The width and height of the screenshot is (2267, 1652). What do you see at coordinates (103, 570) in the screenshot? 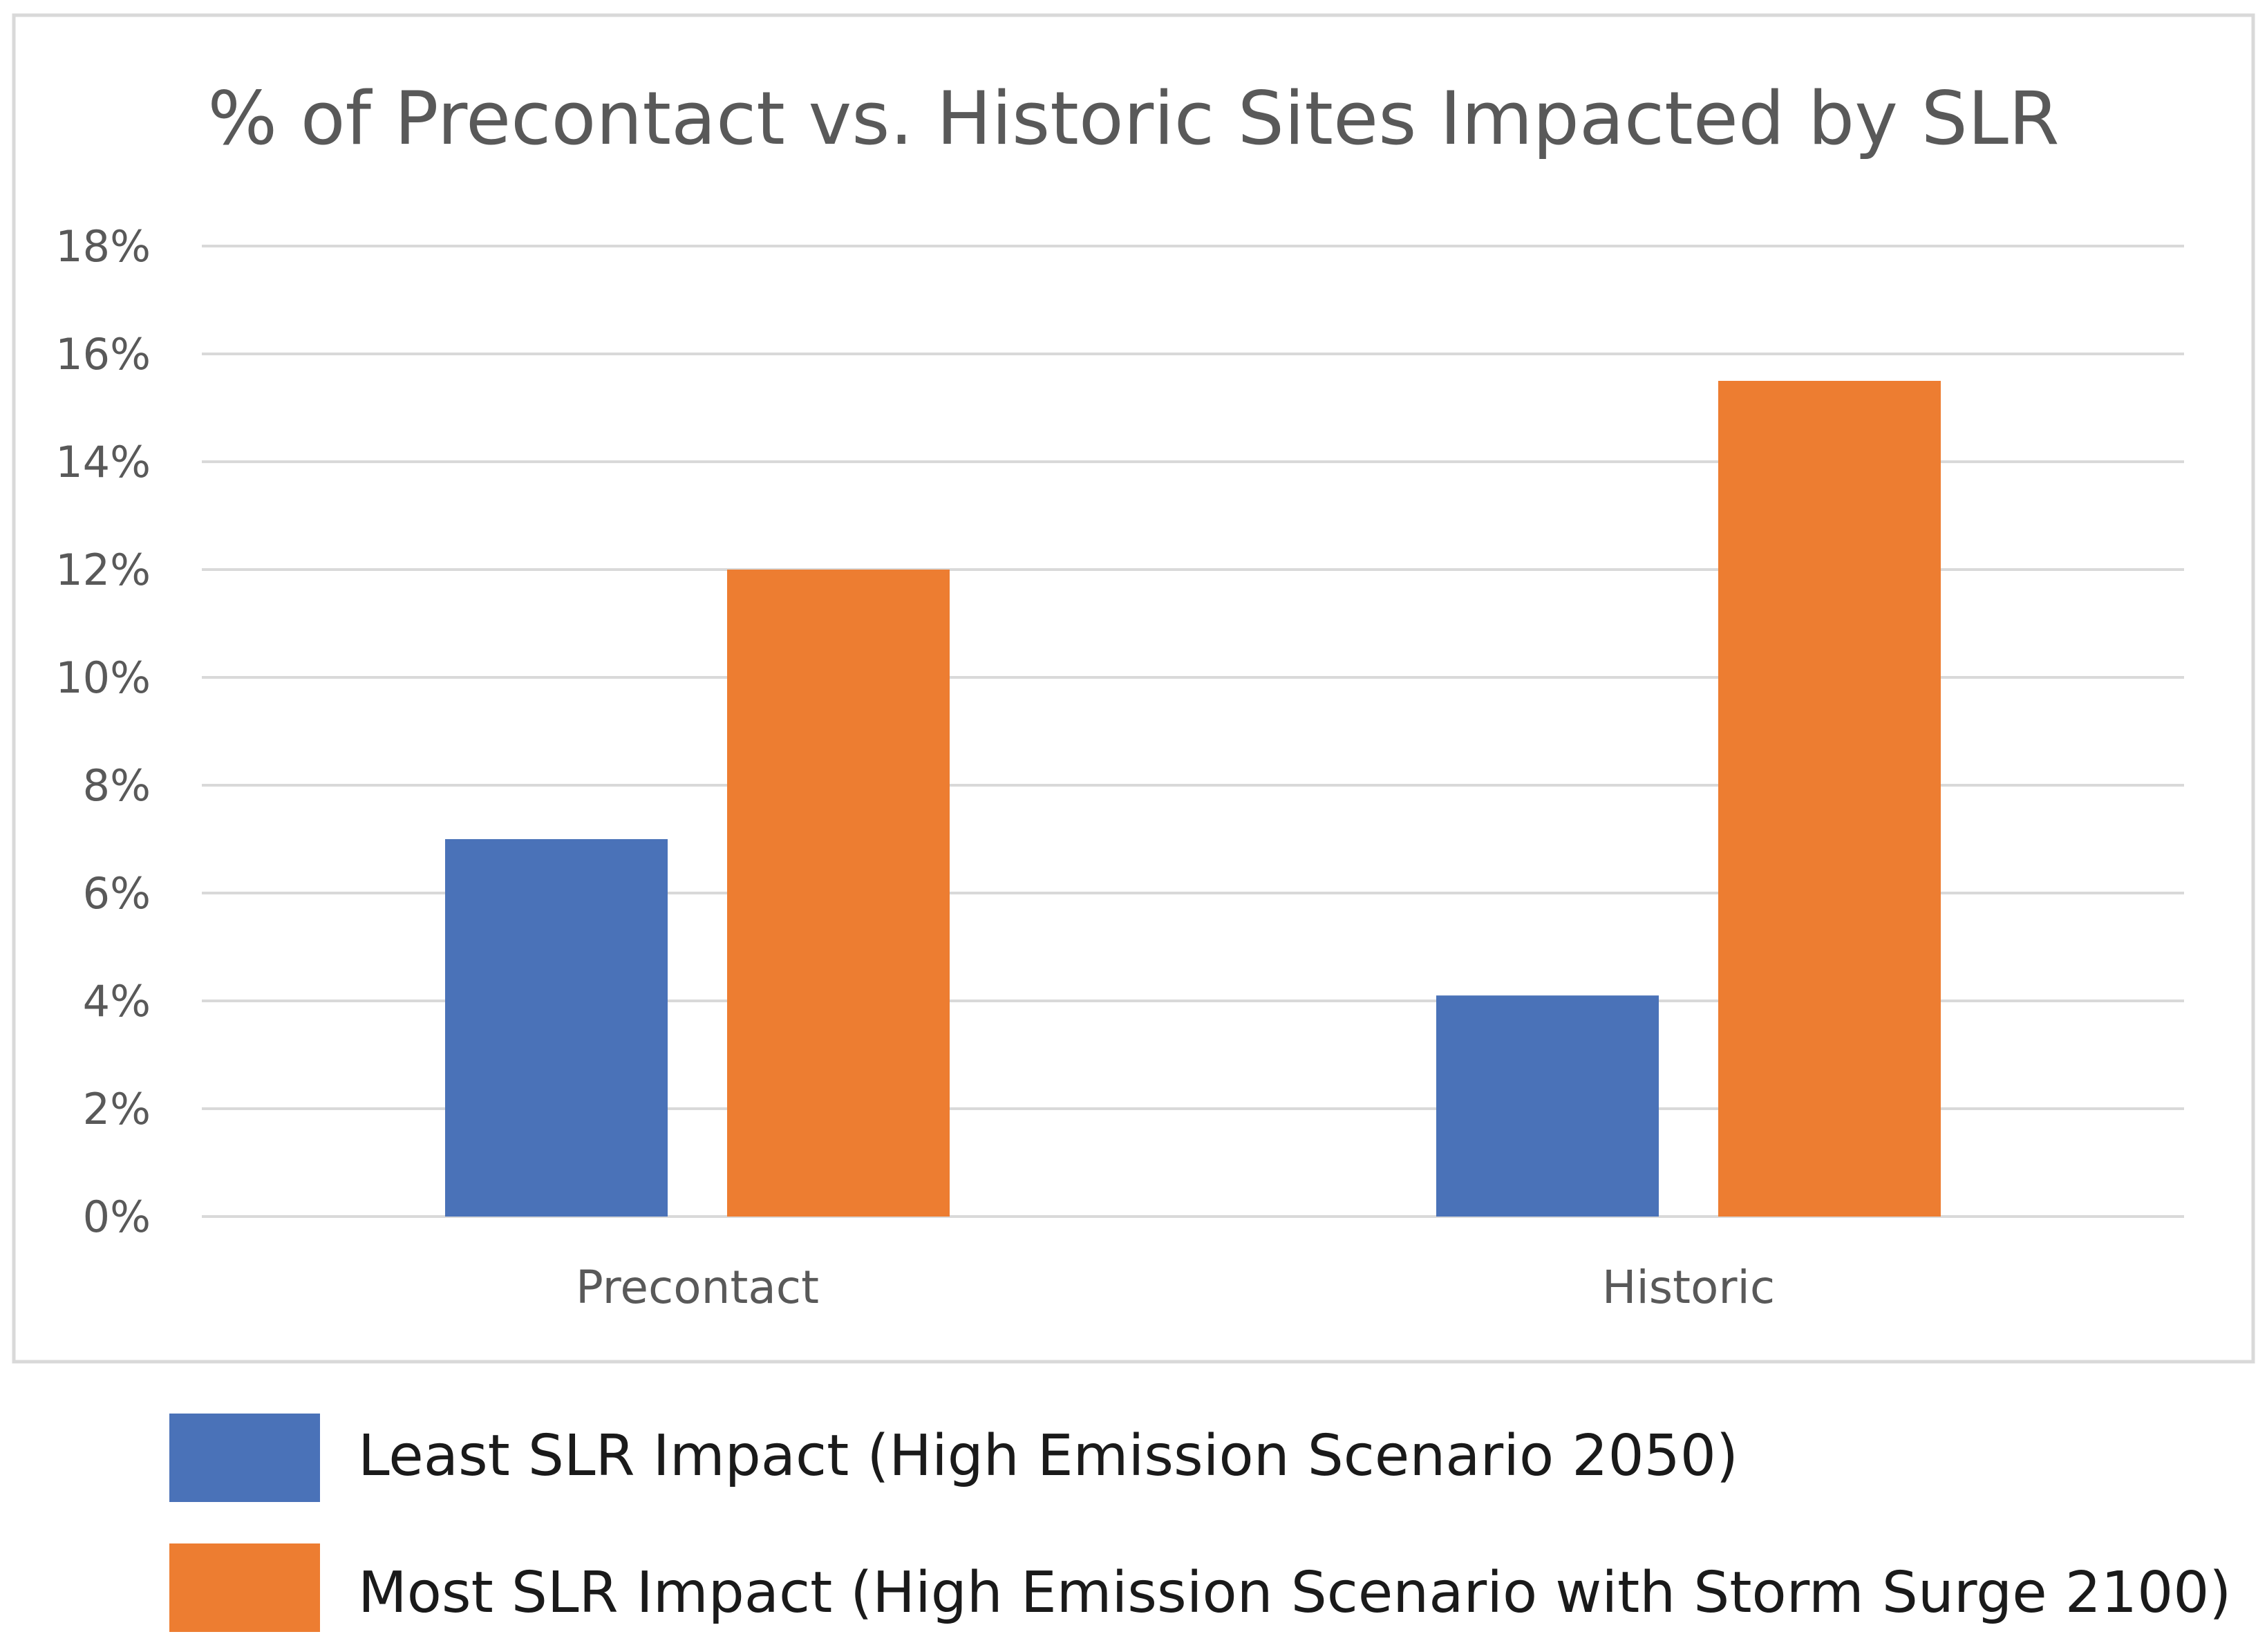
I see `y-tick-label: 12%` at bounding box center [103, 570].